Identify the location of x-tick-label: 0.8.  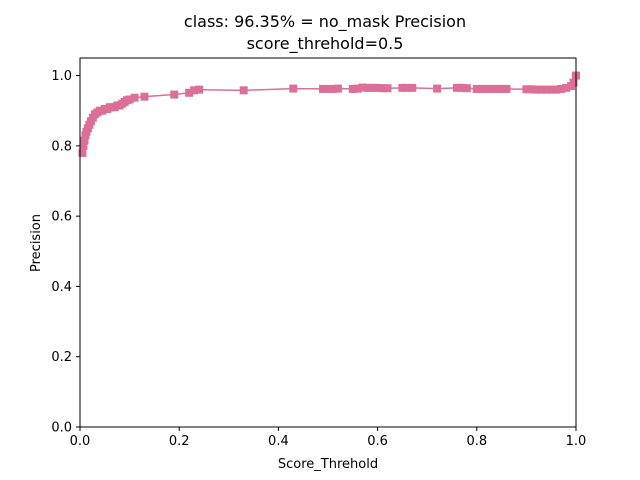
(476, 441).